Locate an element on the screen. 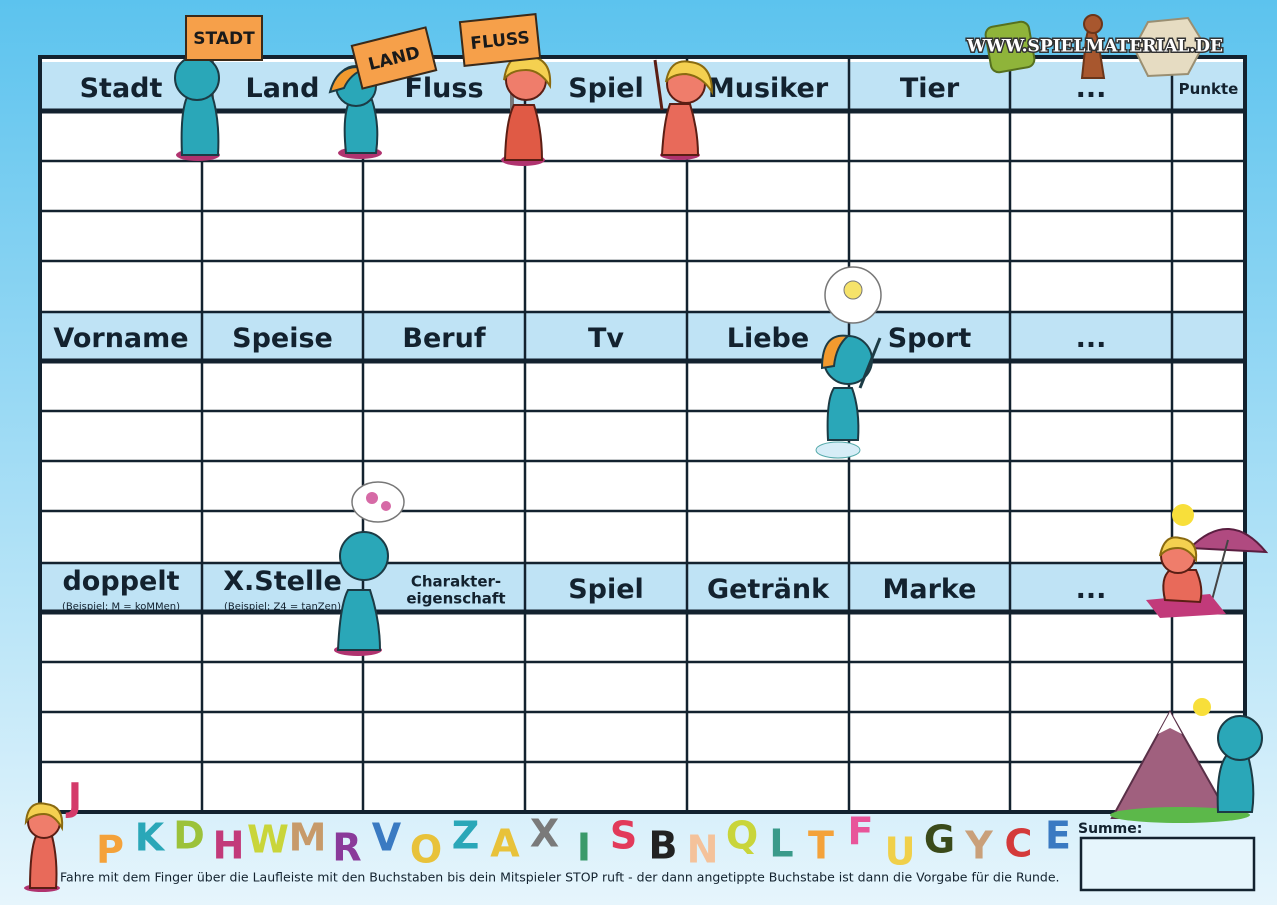 The height and width of the screenshot is (905, 1277). letter: I is located at coordinates (584, 848).